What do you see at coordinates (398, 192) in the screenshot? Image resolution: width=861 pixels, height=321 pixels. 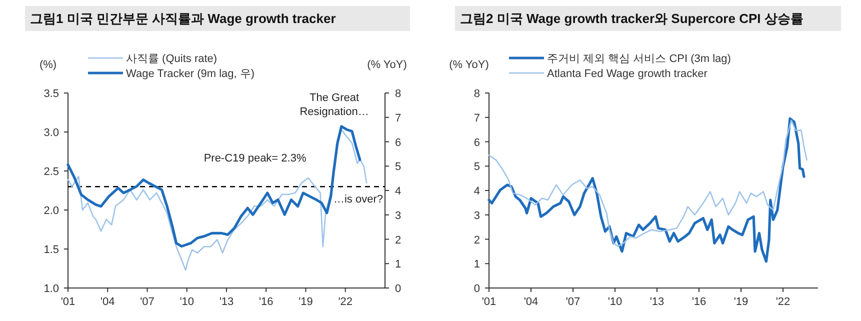 I see `y2-tick-label: 4` at bounding box center [398, 192].